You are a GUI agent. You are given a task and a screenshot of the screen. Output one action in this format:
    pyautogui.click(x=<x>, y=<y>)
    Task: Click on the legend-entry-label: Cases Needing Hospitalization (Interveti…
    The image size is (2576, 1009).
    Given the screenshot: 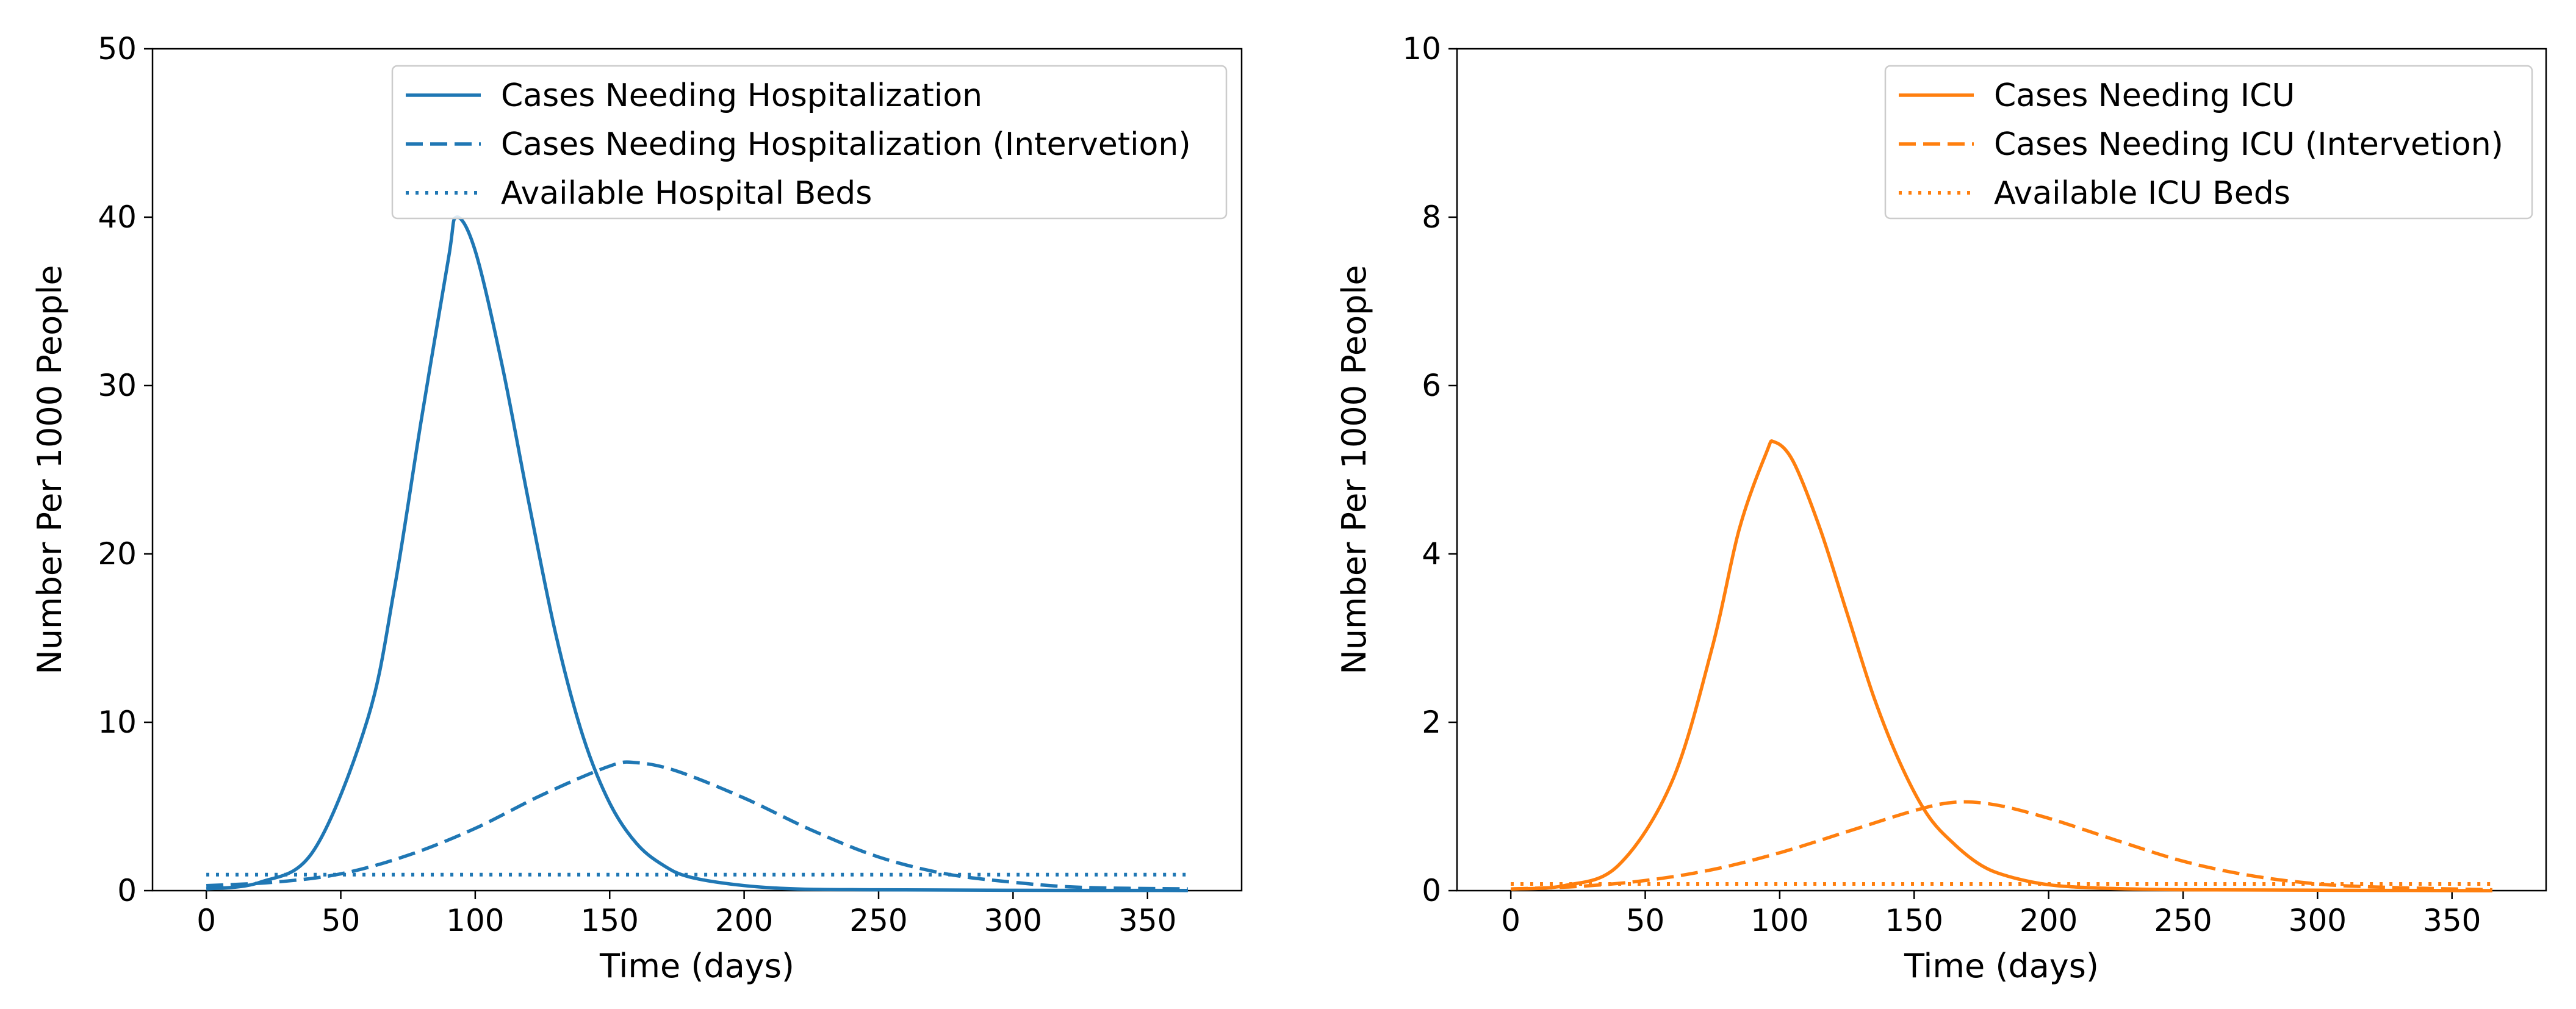 What is the action you would take?
    pyautogui.click(x=846, y=144)
    